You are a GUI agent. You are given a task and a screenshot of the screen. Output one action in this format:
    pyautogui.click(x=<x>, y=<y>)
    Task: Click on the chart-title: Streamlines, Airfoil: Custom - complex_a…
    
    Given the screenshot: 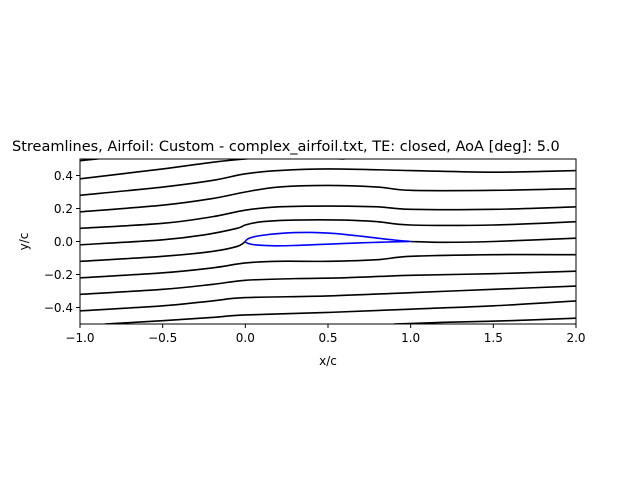 What is the action you would take?
    pyautogui.click(x=286, y=147)
    